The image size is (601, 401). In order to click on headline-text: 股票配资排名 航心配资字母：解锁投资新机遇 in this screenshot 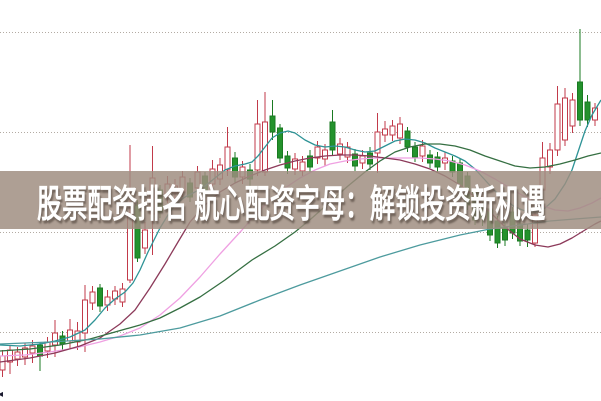, I will do `click(291, 204)`.